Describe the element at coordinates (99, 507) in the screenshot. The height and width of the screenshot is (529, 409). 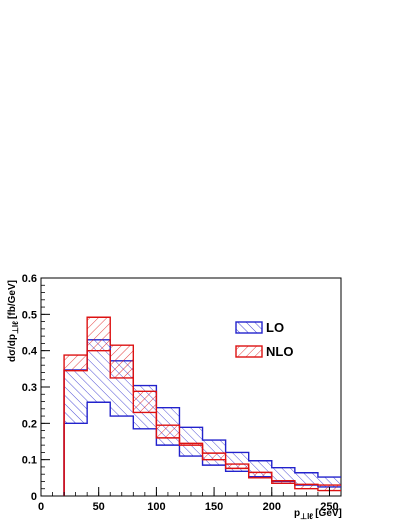
I see `x-tick-label-1: 50` at that location.